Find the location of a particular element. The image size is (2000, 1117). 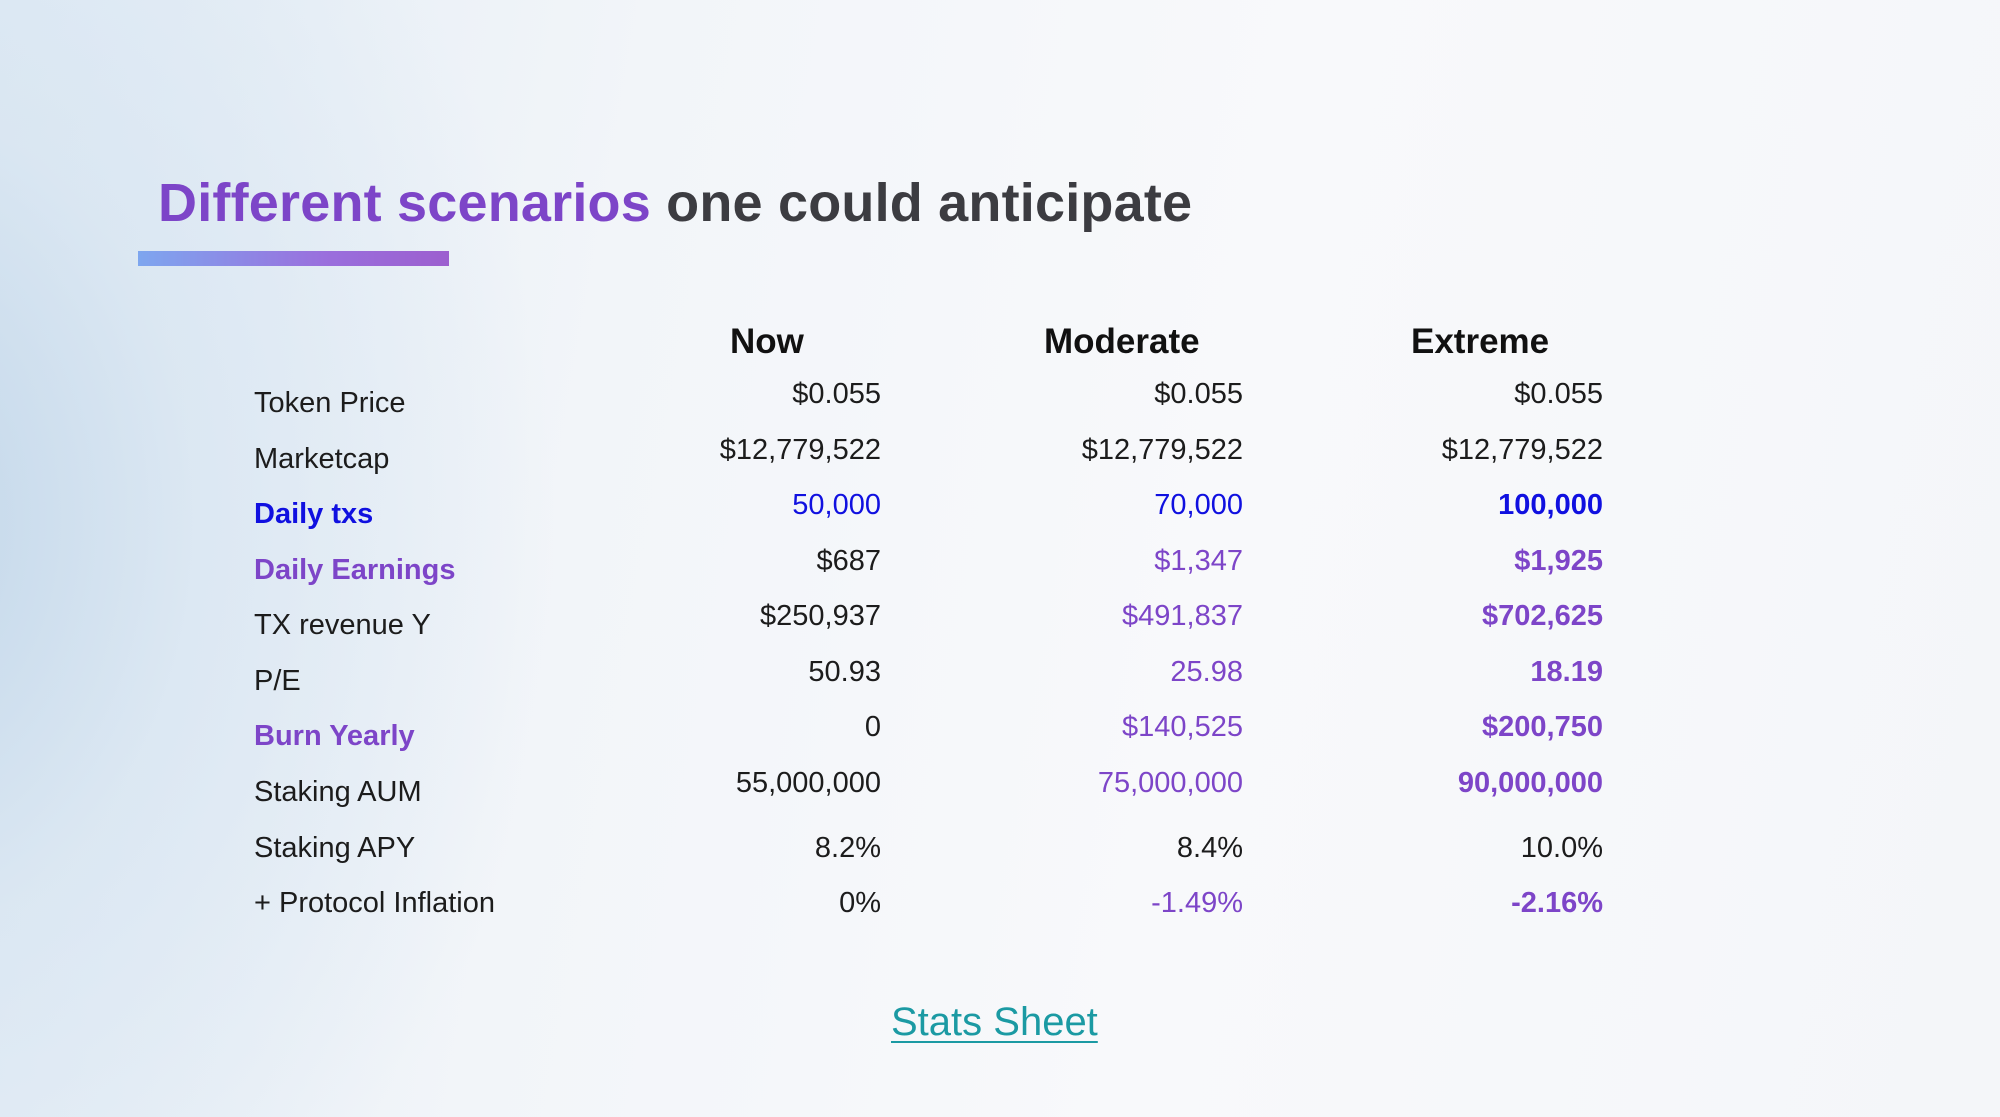

cell-moderate: 70,000 is located at coordinates (1198, 505).